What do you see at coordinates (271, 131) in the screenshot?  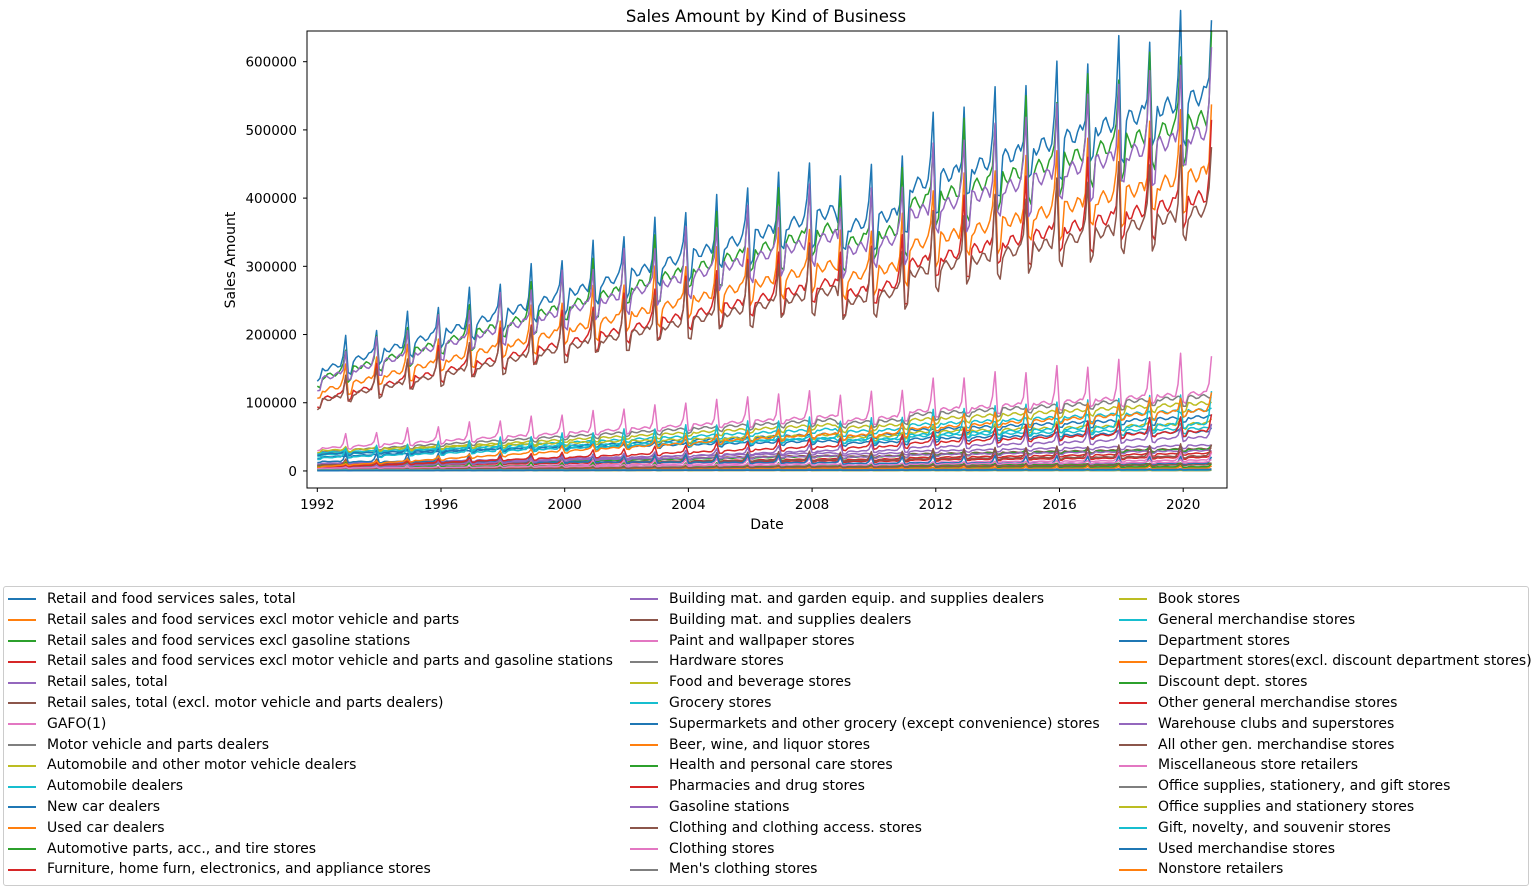 I see `y-tick-label: 500000` at bounding box center [271, 131].